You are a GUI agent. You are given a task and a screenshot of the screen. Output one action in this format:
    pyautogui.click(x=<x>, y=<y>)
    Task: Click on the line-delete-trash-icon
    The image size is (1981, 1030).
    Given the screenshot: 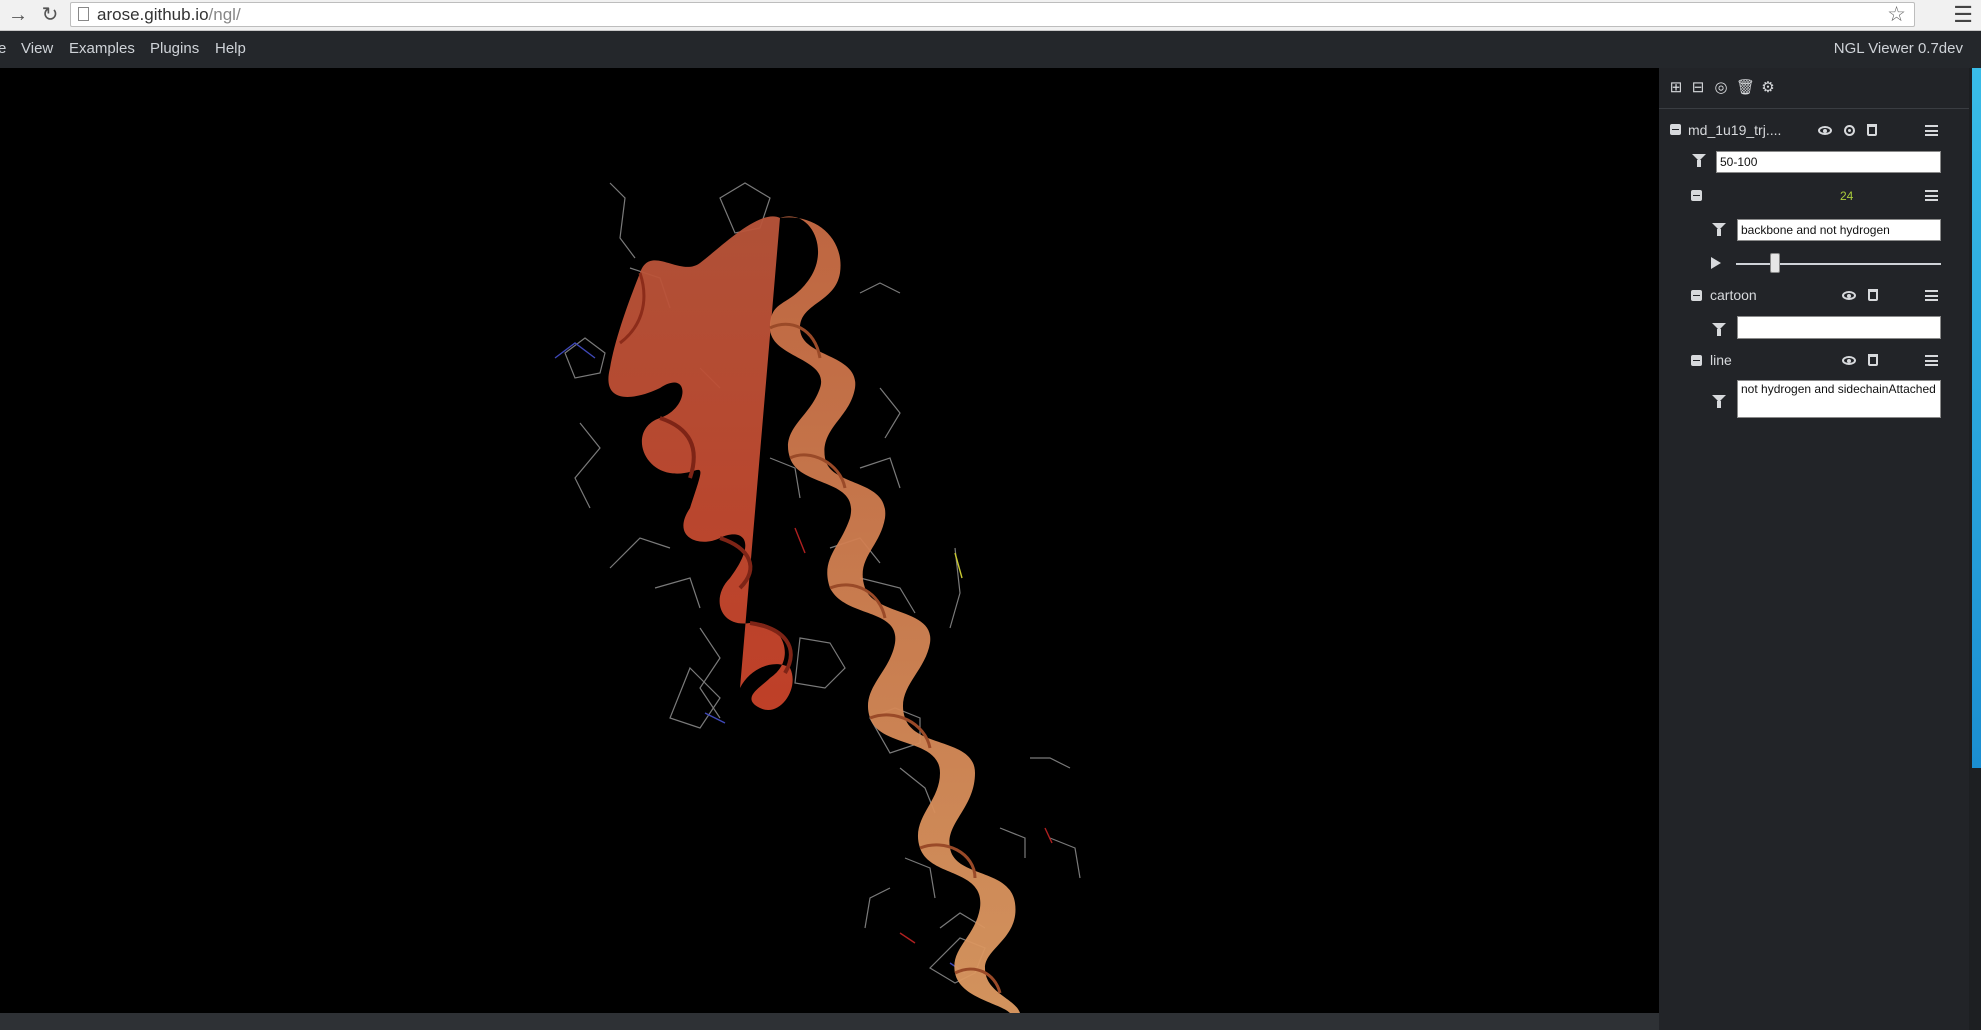 What is the action you would take?
    pyautogui.click(x=1873, y=360)
    